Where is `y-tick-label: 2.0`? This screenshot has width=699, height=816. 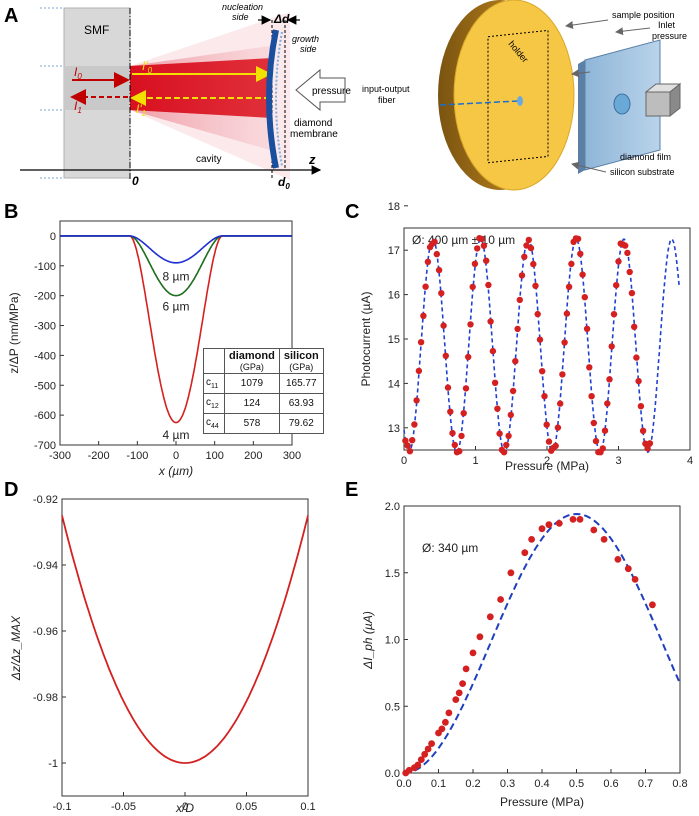
y-tick-label: 2.0 is located at coordinates (392, 507).